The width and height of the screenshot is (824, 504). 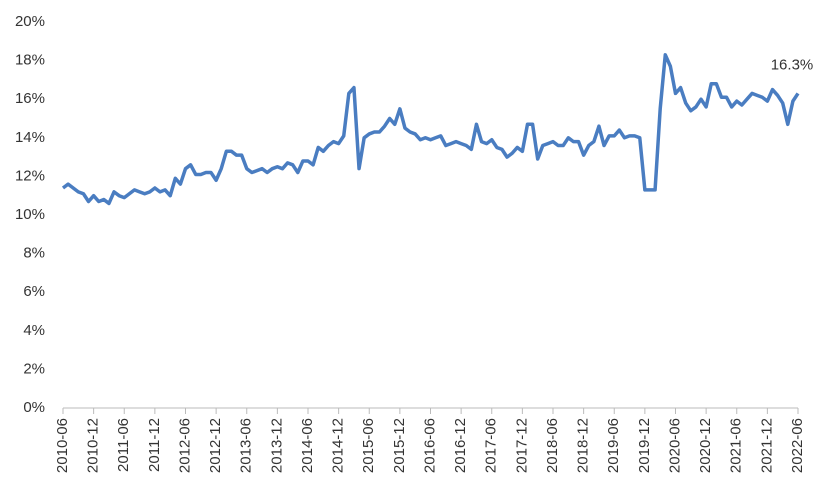 I want to click on x-tick-label: 2021-06, so click(x=736, y=445).